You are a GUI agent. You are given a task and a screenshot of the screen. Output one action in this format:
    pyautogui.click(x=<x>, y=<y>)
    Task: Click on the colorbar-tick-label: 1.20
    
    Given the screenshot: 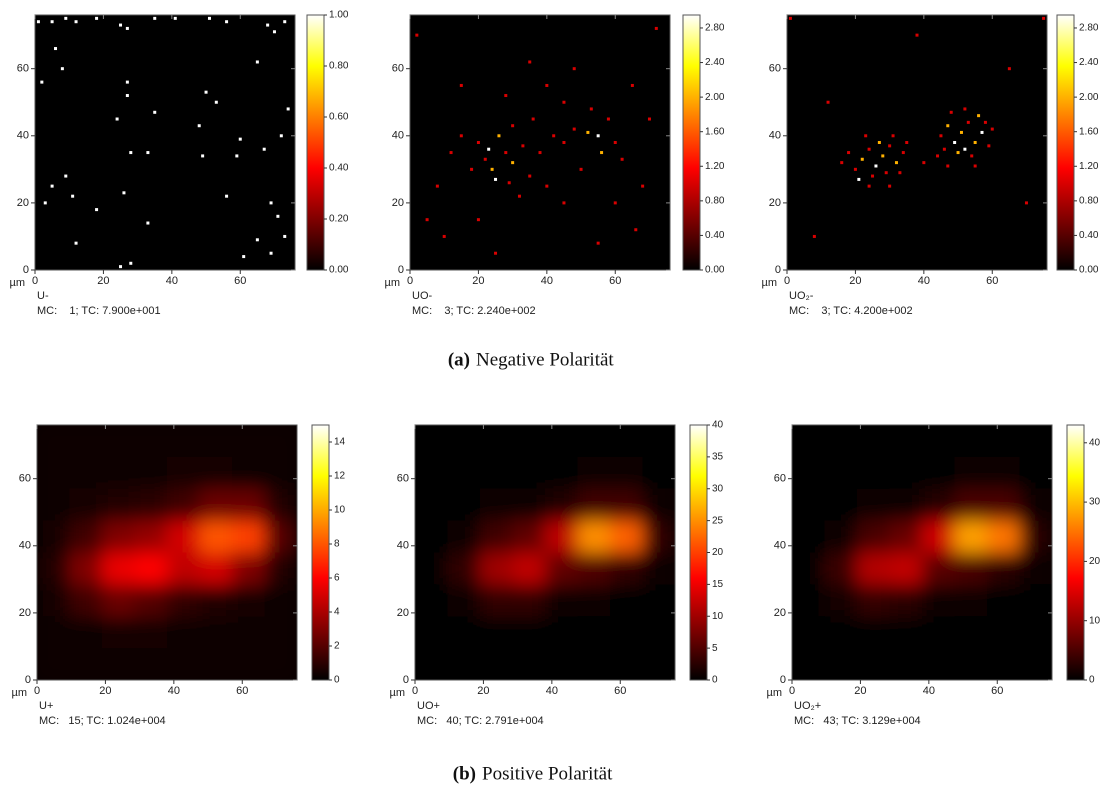 What is the action you would take?
    pyautogui.click(x=1089, y=166)
    